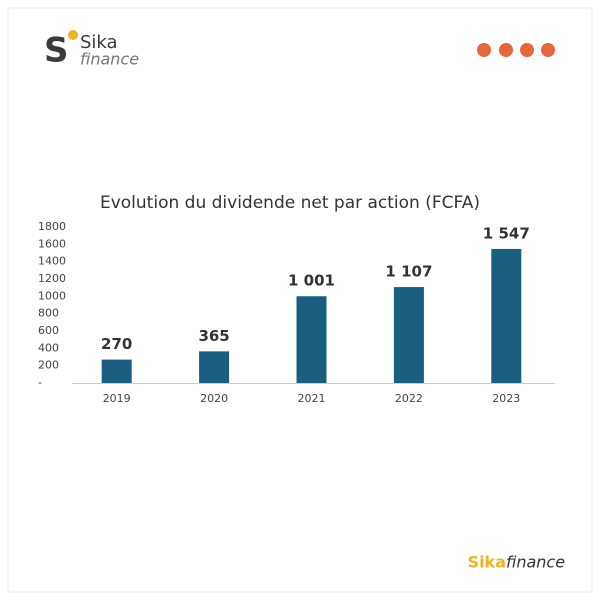 The image size is (600, 604). I want to click on facebook-icon, so click(527, 50).